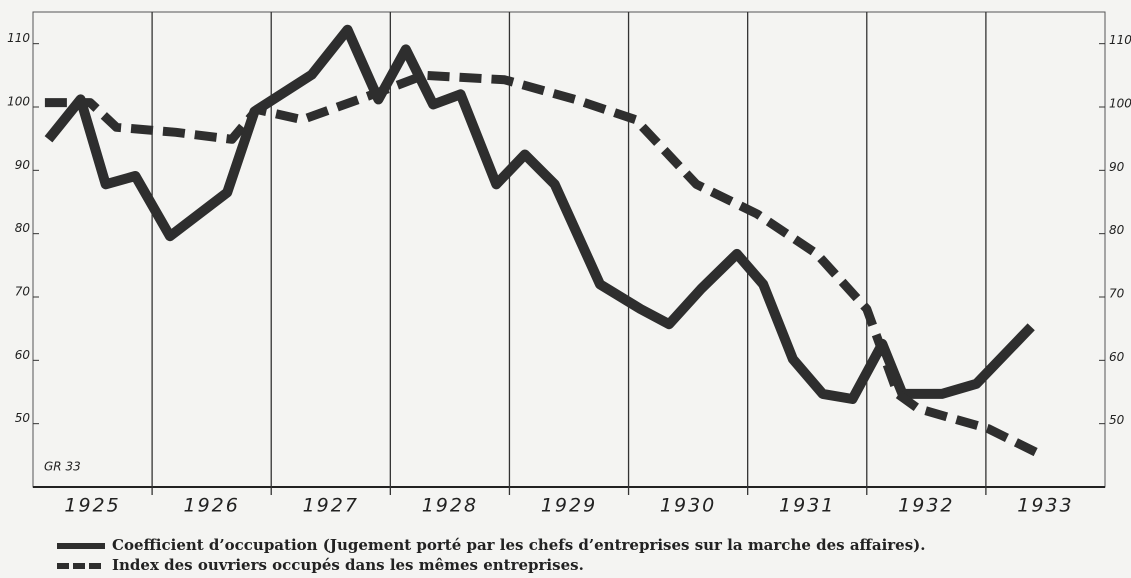  Describe the element at coordinates (23, 228) in the screenshot. I see `y-tick-label: 80` at that location.